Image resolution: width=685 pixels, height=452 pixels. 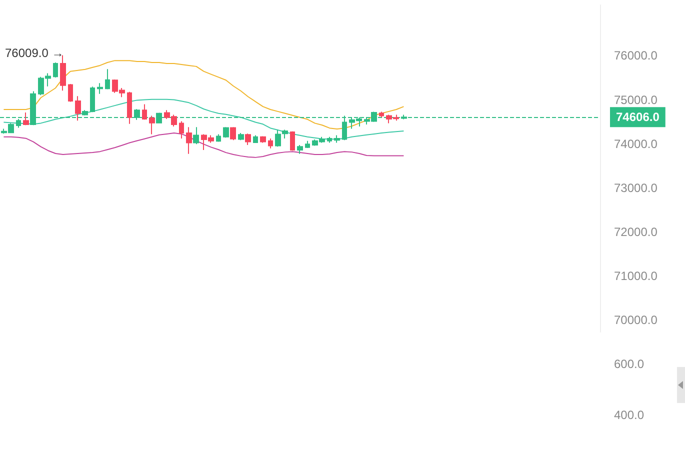 What do you see at coordinates (636, 231) in the screenshot?
I see `y-tick-label: 72000.0` at bounding box center [636, 231].